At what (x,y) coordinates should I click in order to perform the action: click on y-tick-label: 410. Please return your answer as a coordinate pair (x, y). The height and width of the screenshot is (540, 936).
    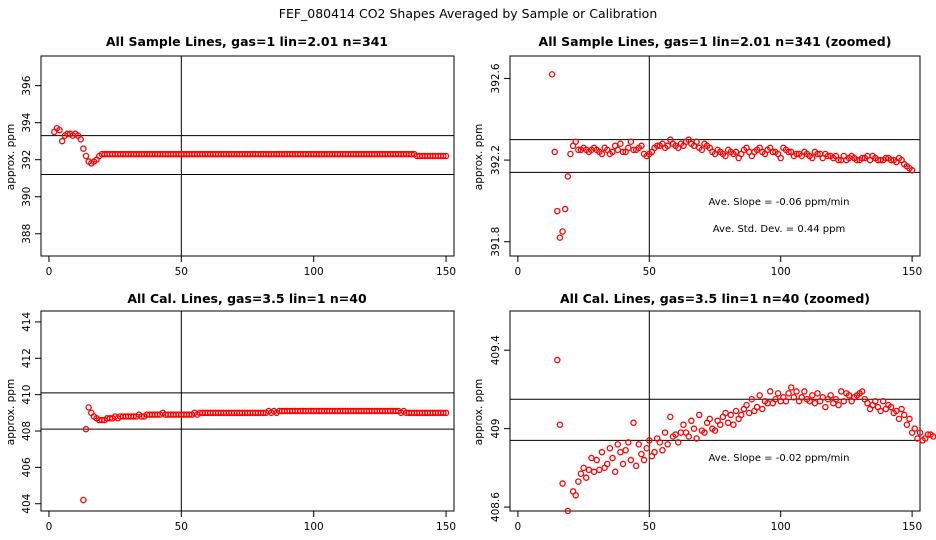
    Looking at the image, I should click on (27, 395).